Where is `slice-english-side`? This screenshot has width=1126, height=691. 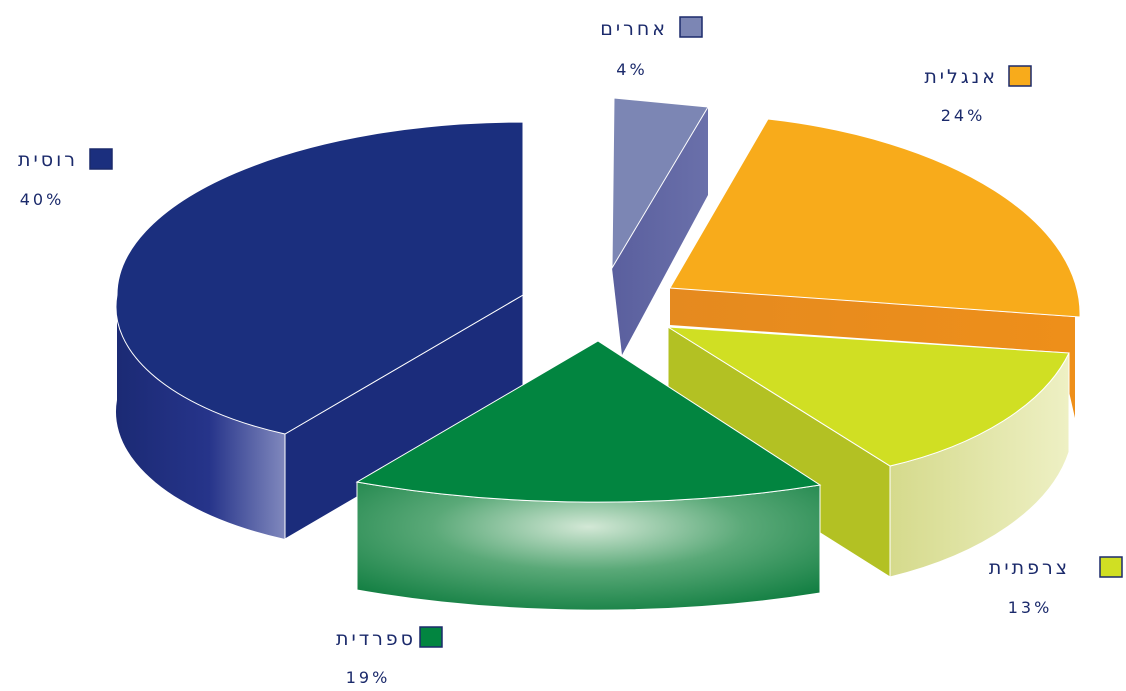
slice-english-side is located at coordinates (872, 353).